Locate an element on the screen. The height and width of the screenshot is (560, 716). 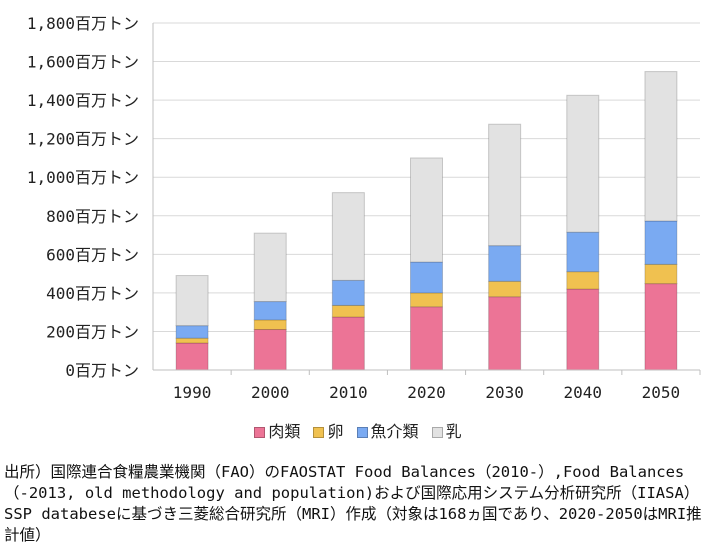
x-tick-label: 2000 is located at coordinates (270, 392).